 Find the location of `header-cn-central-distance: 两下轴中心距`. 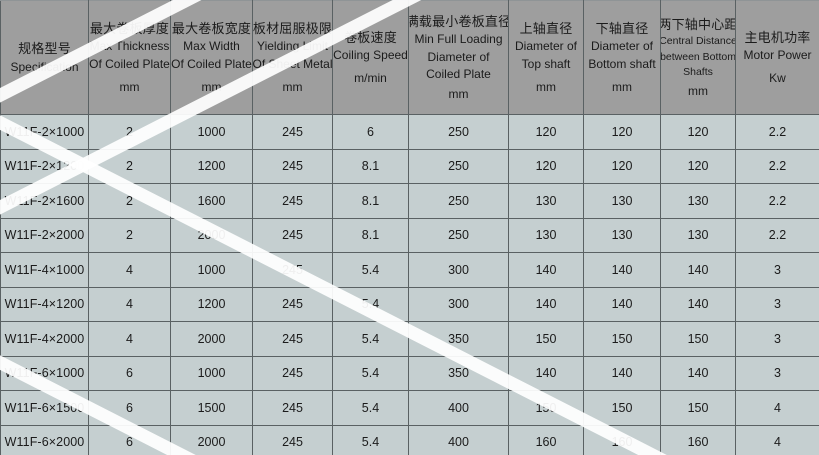

header-cn-central-distance: 两下轴中心距 is located at coordinates (698, 24).